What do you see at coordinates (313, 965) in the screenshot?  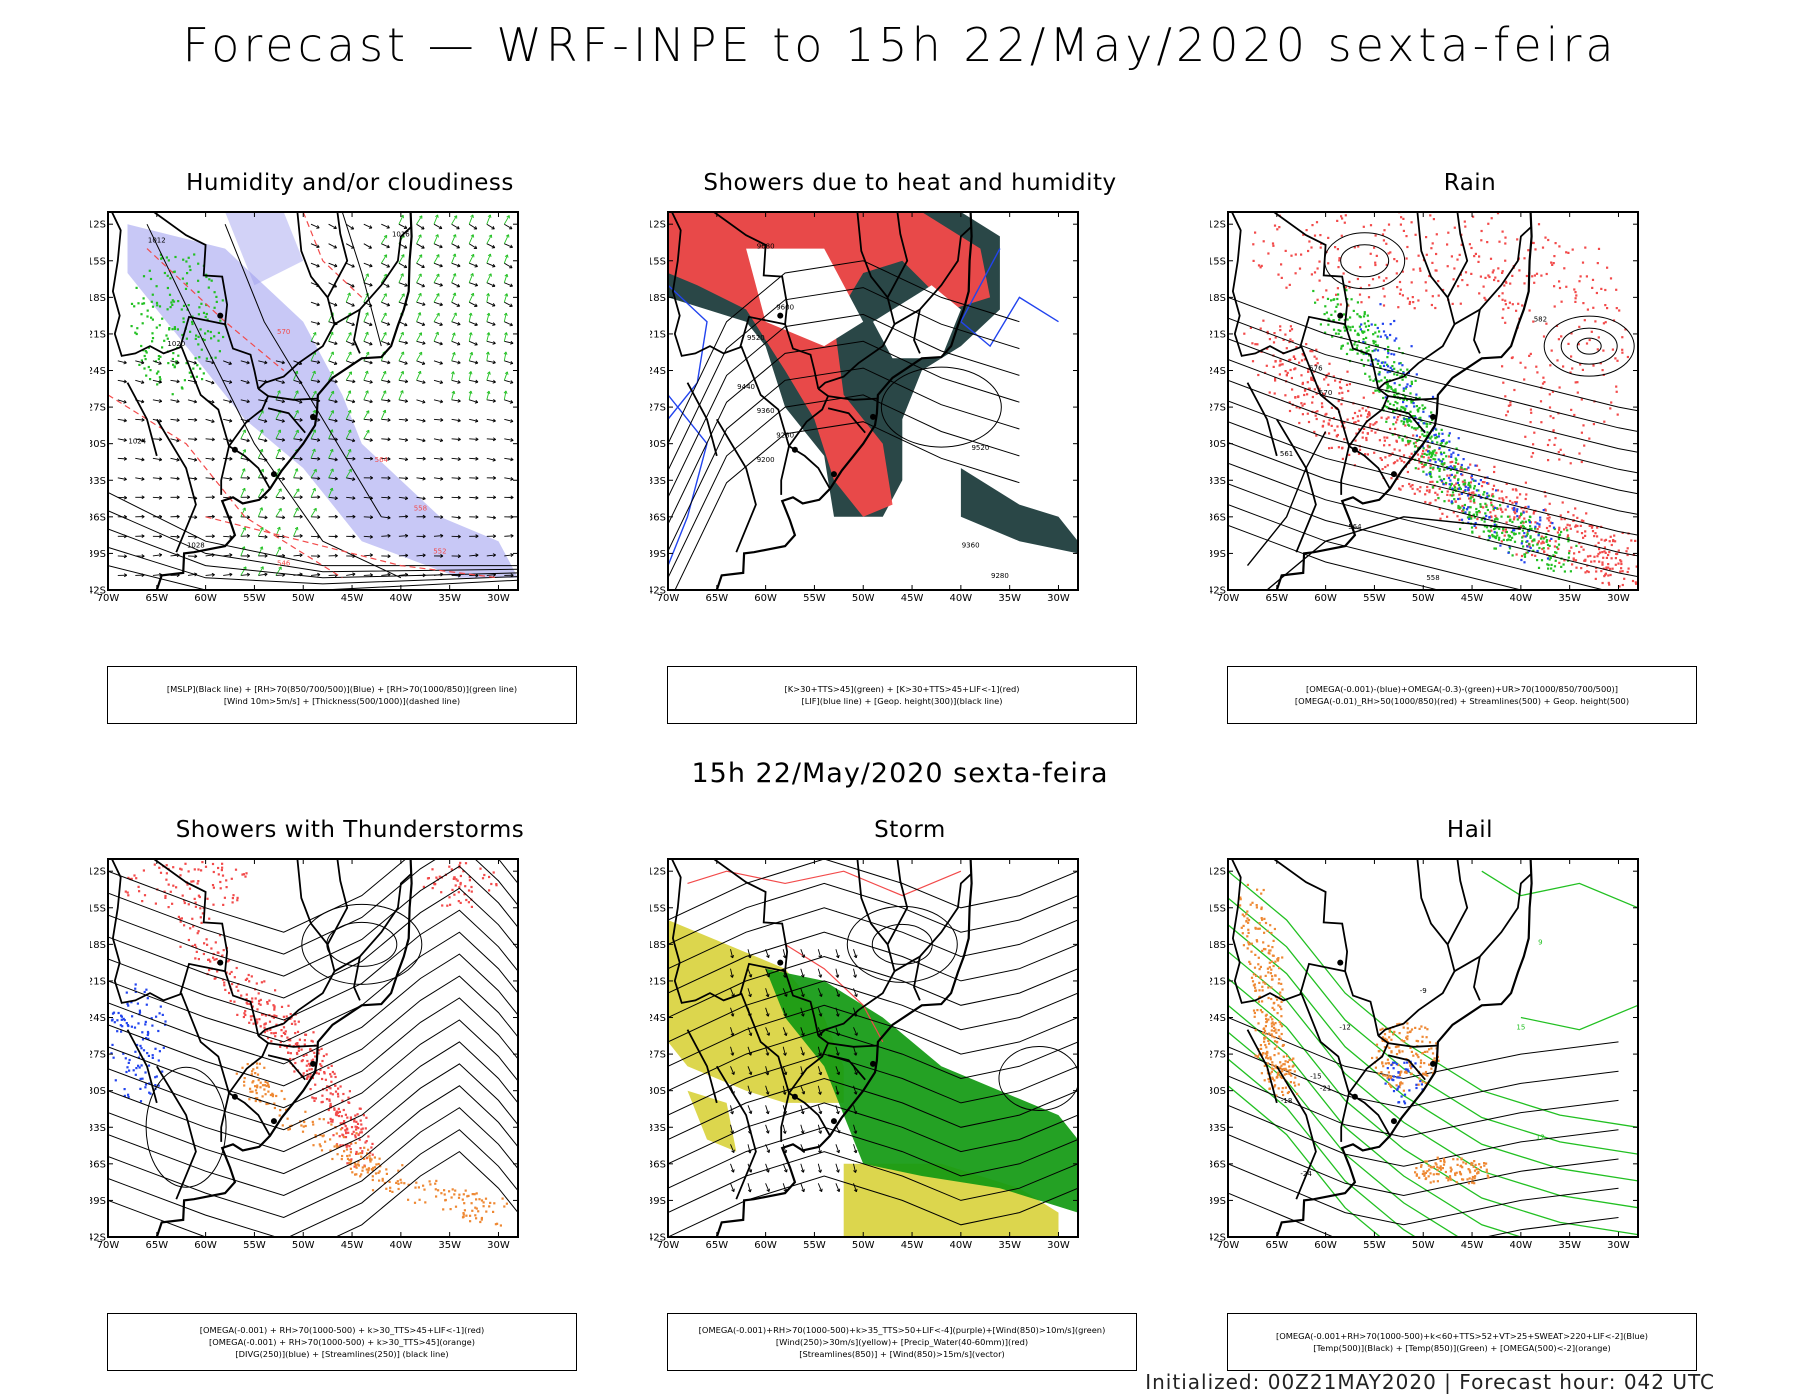 I see `streamline` at bounding box center [313, 965].